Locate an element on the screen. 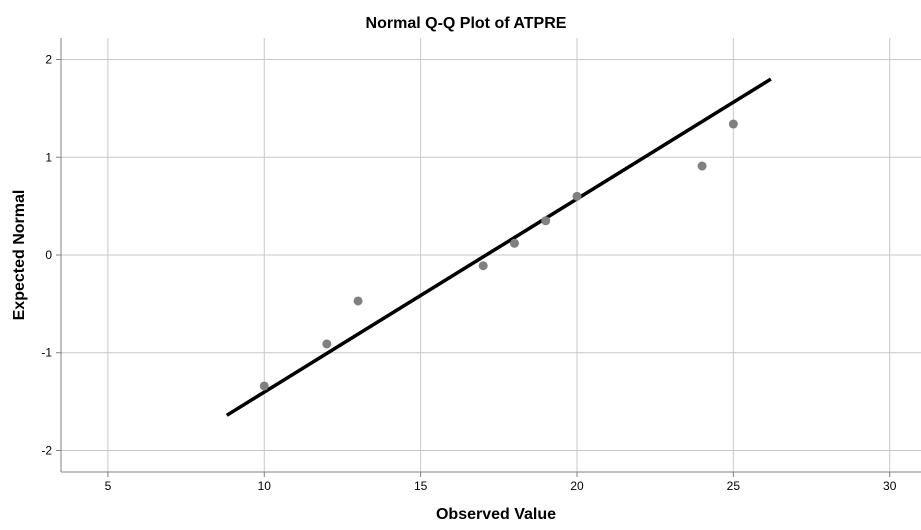 This screenshot has height=530, width=921. y-axis-label: Expected Normal is located at coordinates (19, 255).